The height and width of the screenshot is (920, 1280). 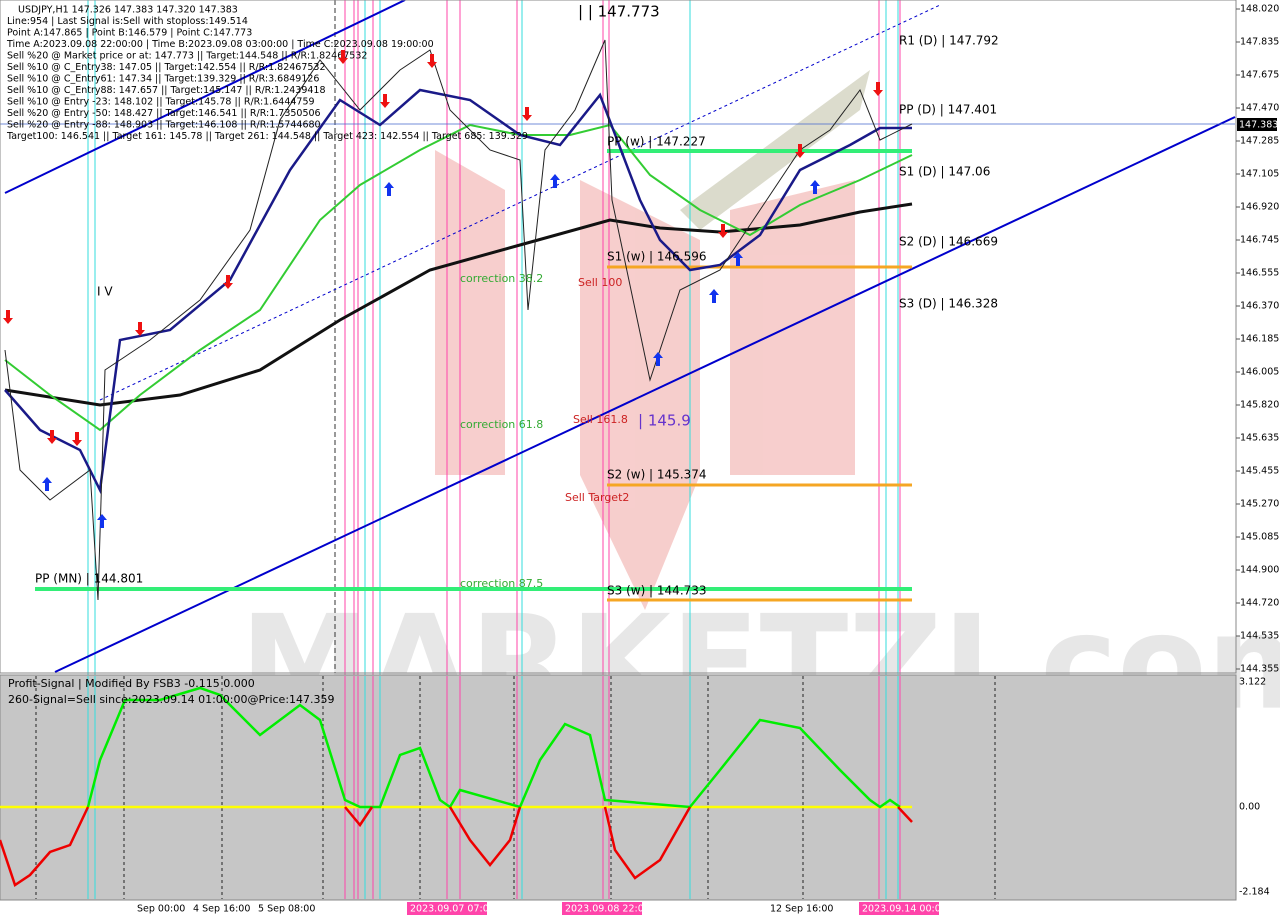 What do you see at coordinates (657, 257) in the screenshot?
I see `level-label: S1 (w) | 146.596` at bounding box center [657, 257].